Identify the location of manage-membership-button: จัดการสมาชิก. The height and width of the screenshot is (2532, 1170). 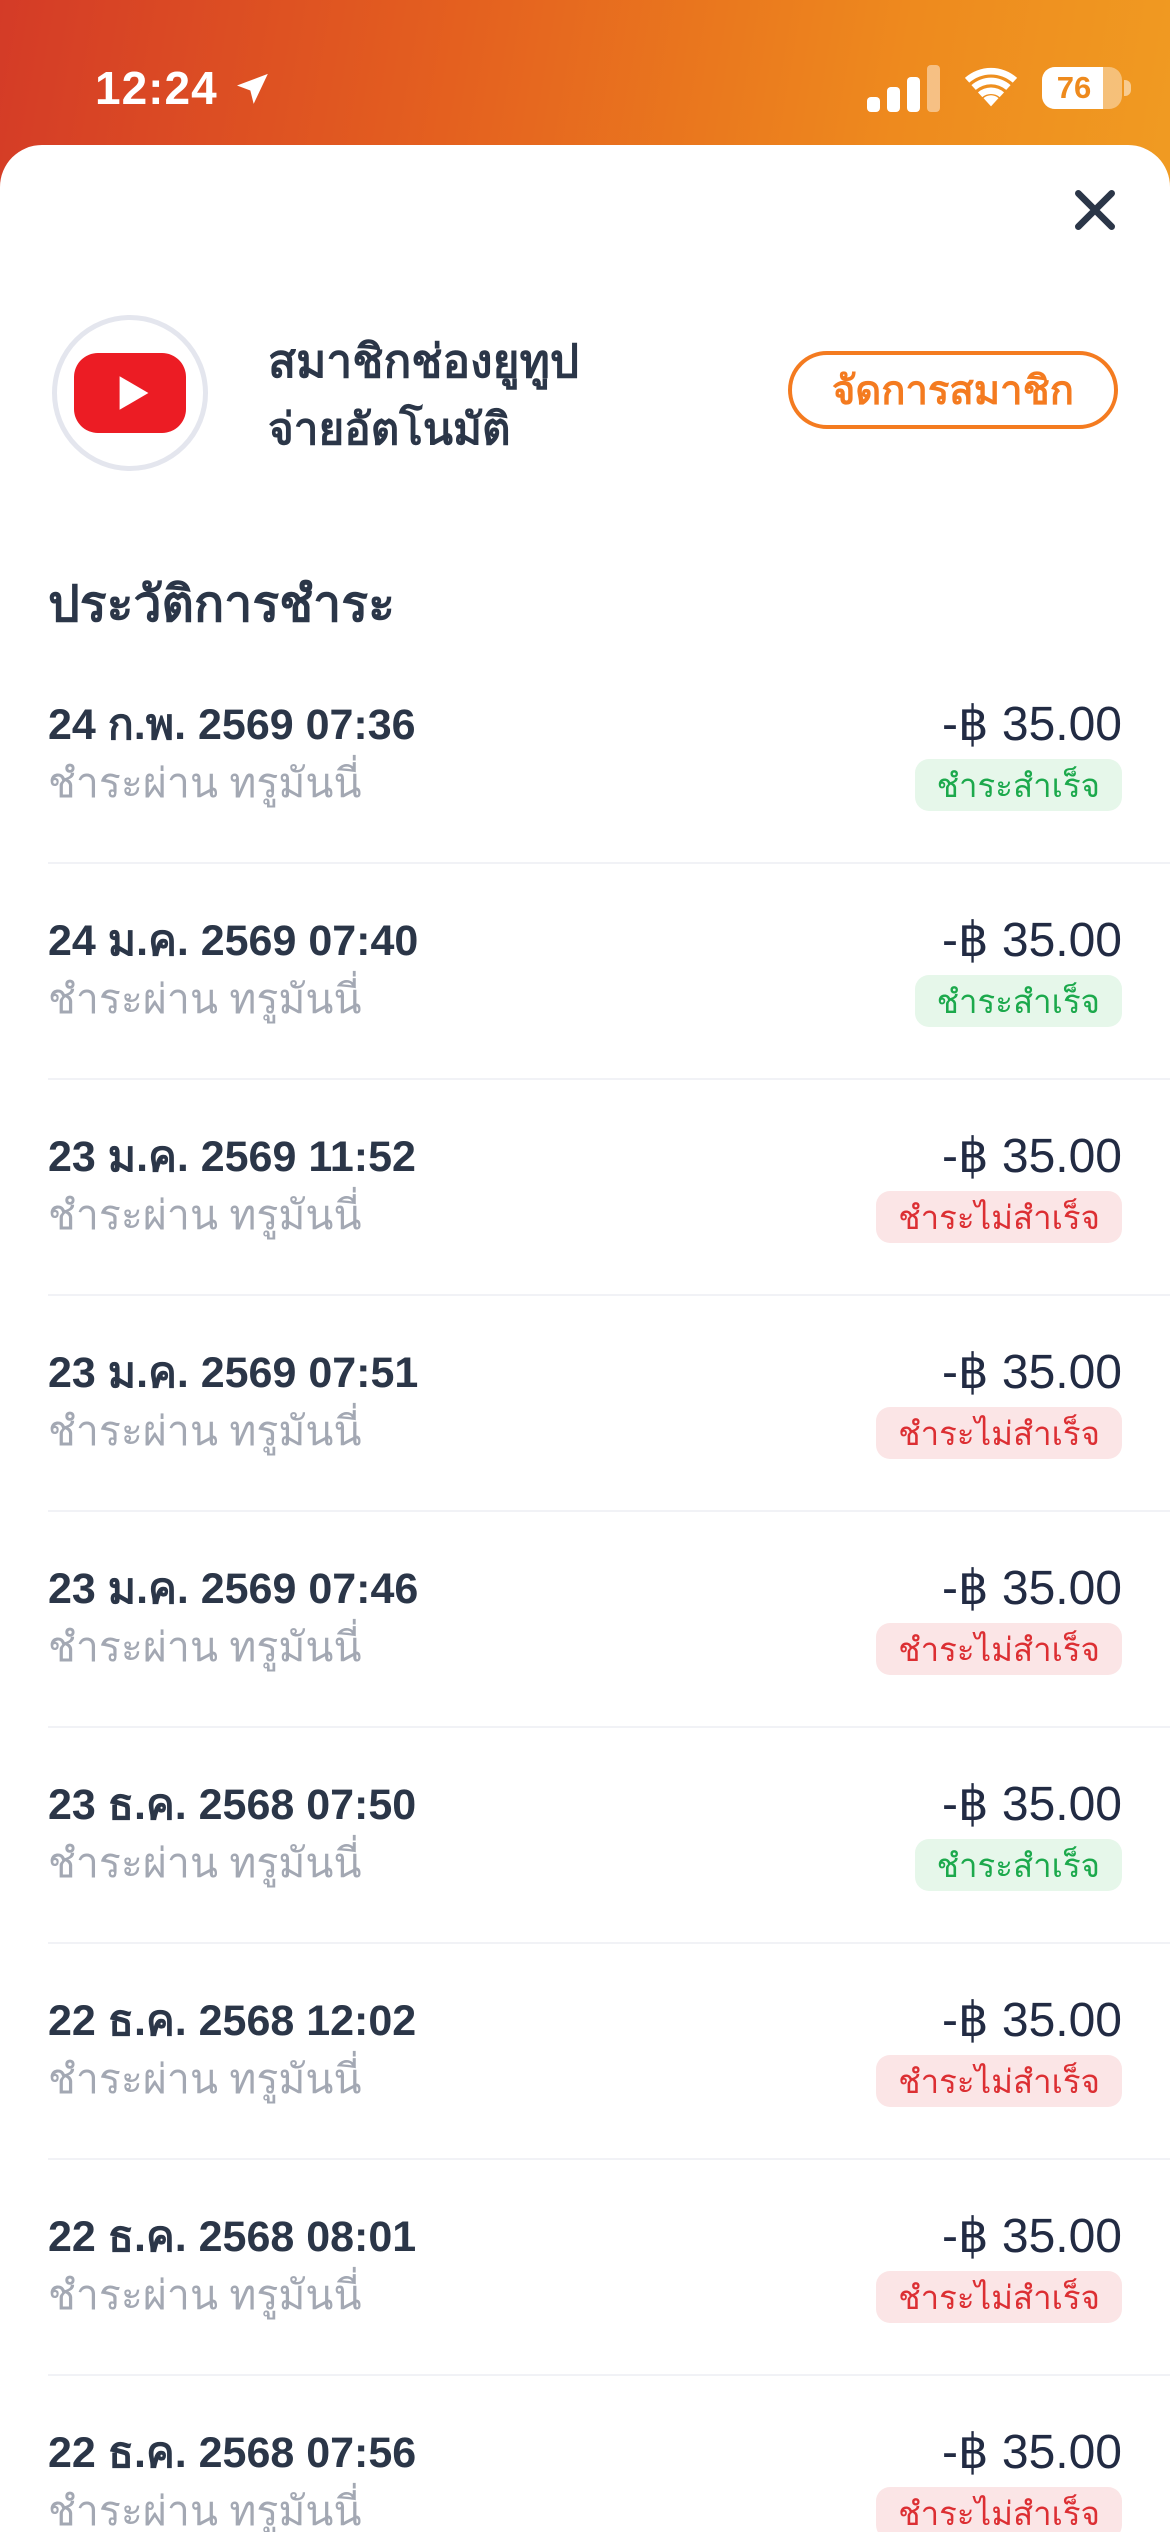
(952, 390).